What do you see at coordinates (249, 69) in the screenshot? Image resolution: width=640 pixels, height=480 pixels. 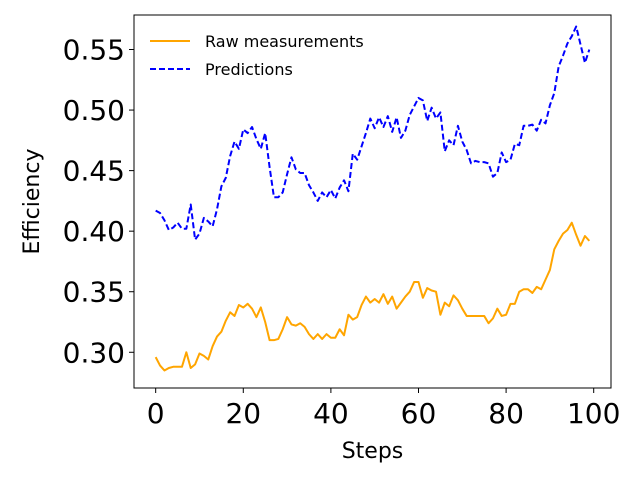 I see `legend-label-predictions: Predictions` at bounding box center [249, 69].